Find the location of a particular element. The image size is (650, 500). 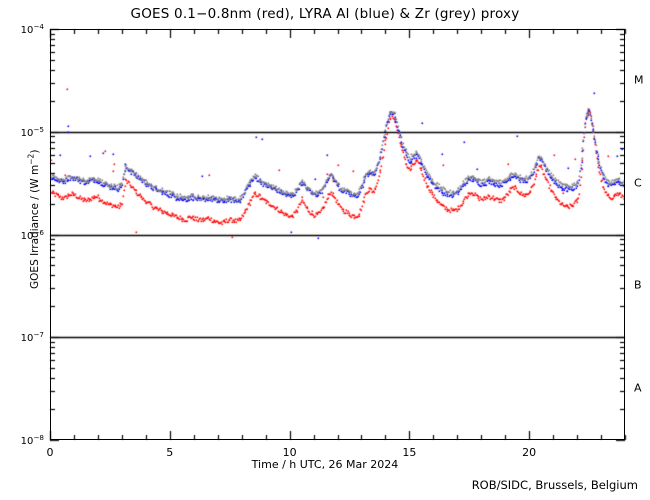

y-tick-label: 10⁻⁷ is located at coordinates (32, 337).